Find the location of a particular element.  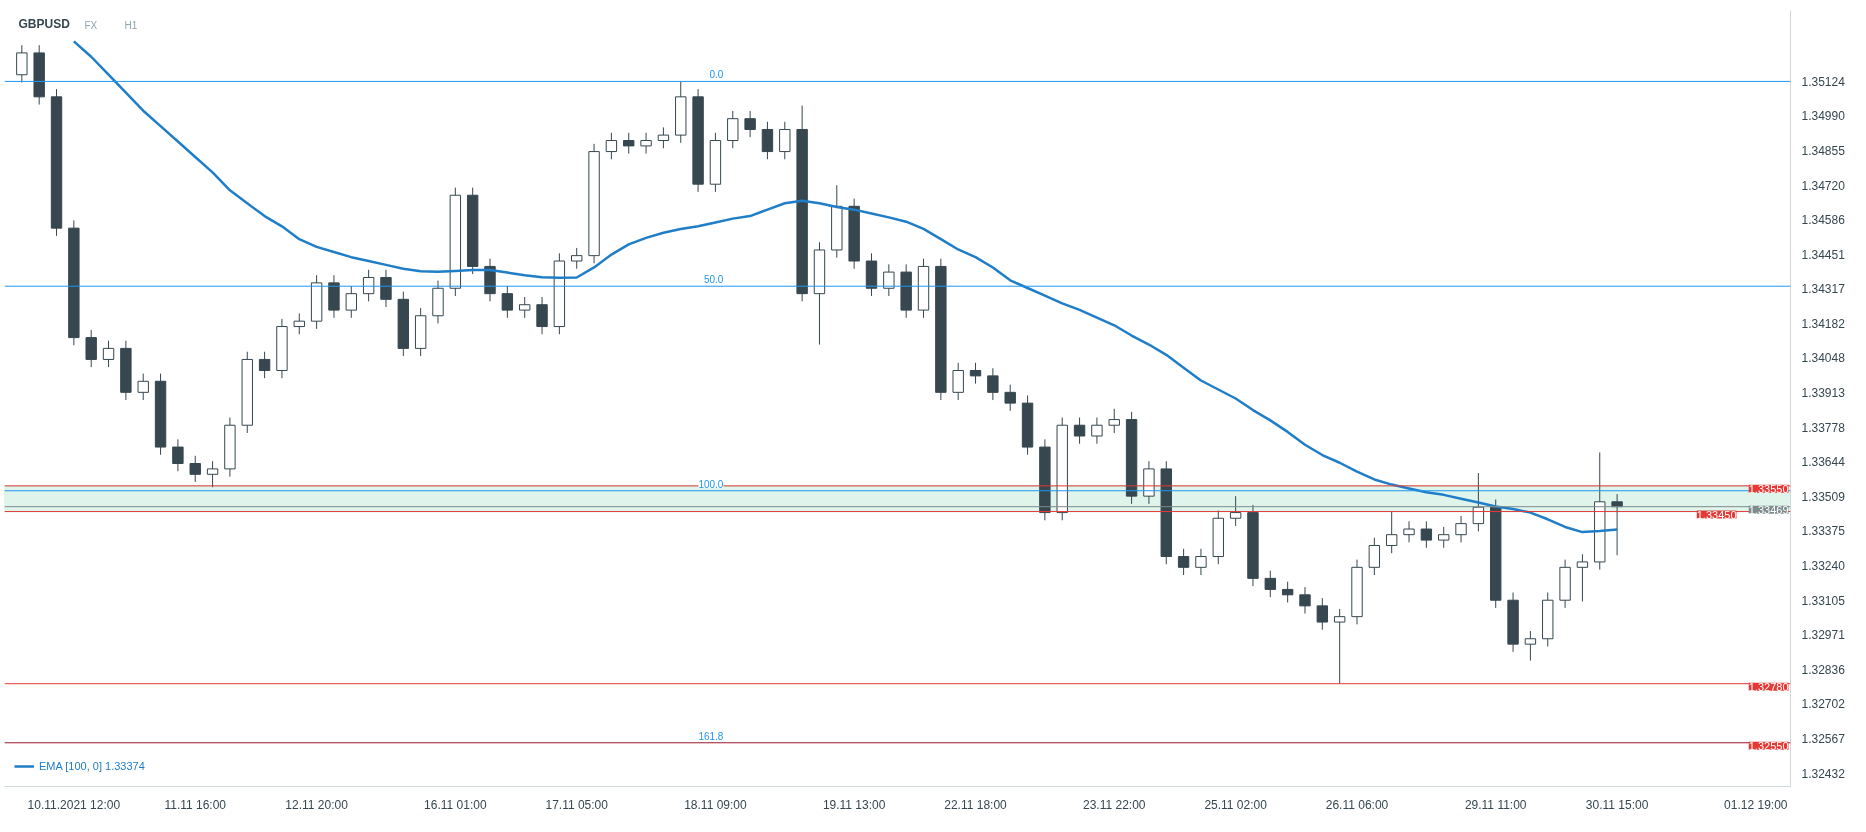

x-tick-label: 11.11 16:00 is located at coordinates (195, 804).